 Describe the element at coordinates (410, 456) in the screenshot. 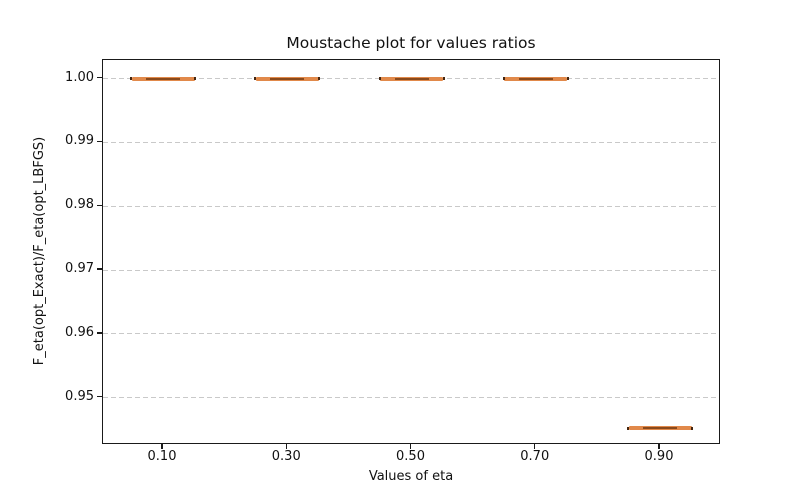

I see `x-tick-label: 0.50` at that location.